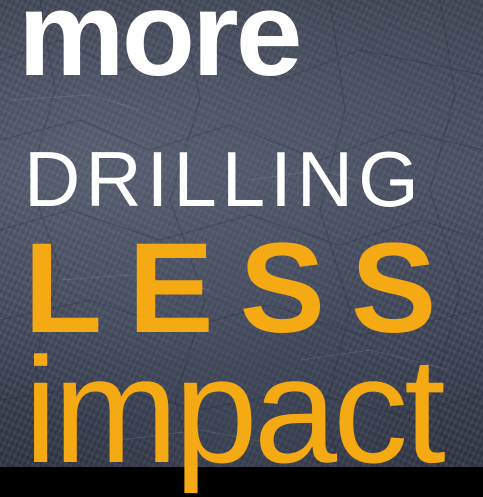 Image resolution: width=483 pixels, height=497 pixels. What do you see at coordinates (160, 50) in the screenshot?
I see `headline-more: more` at bounding box center [160, 50].